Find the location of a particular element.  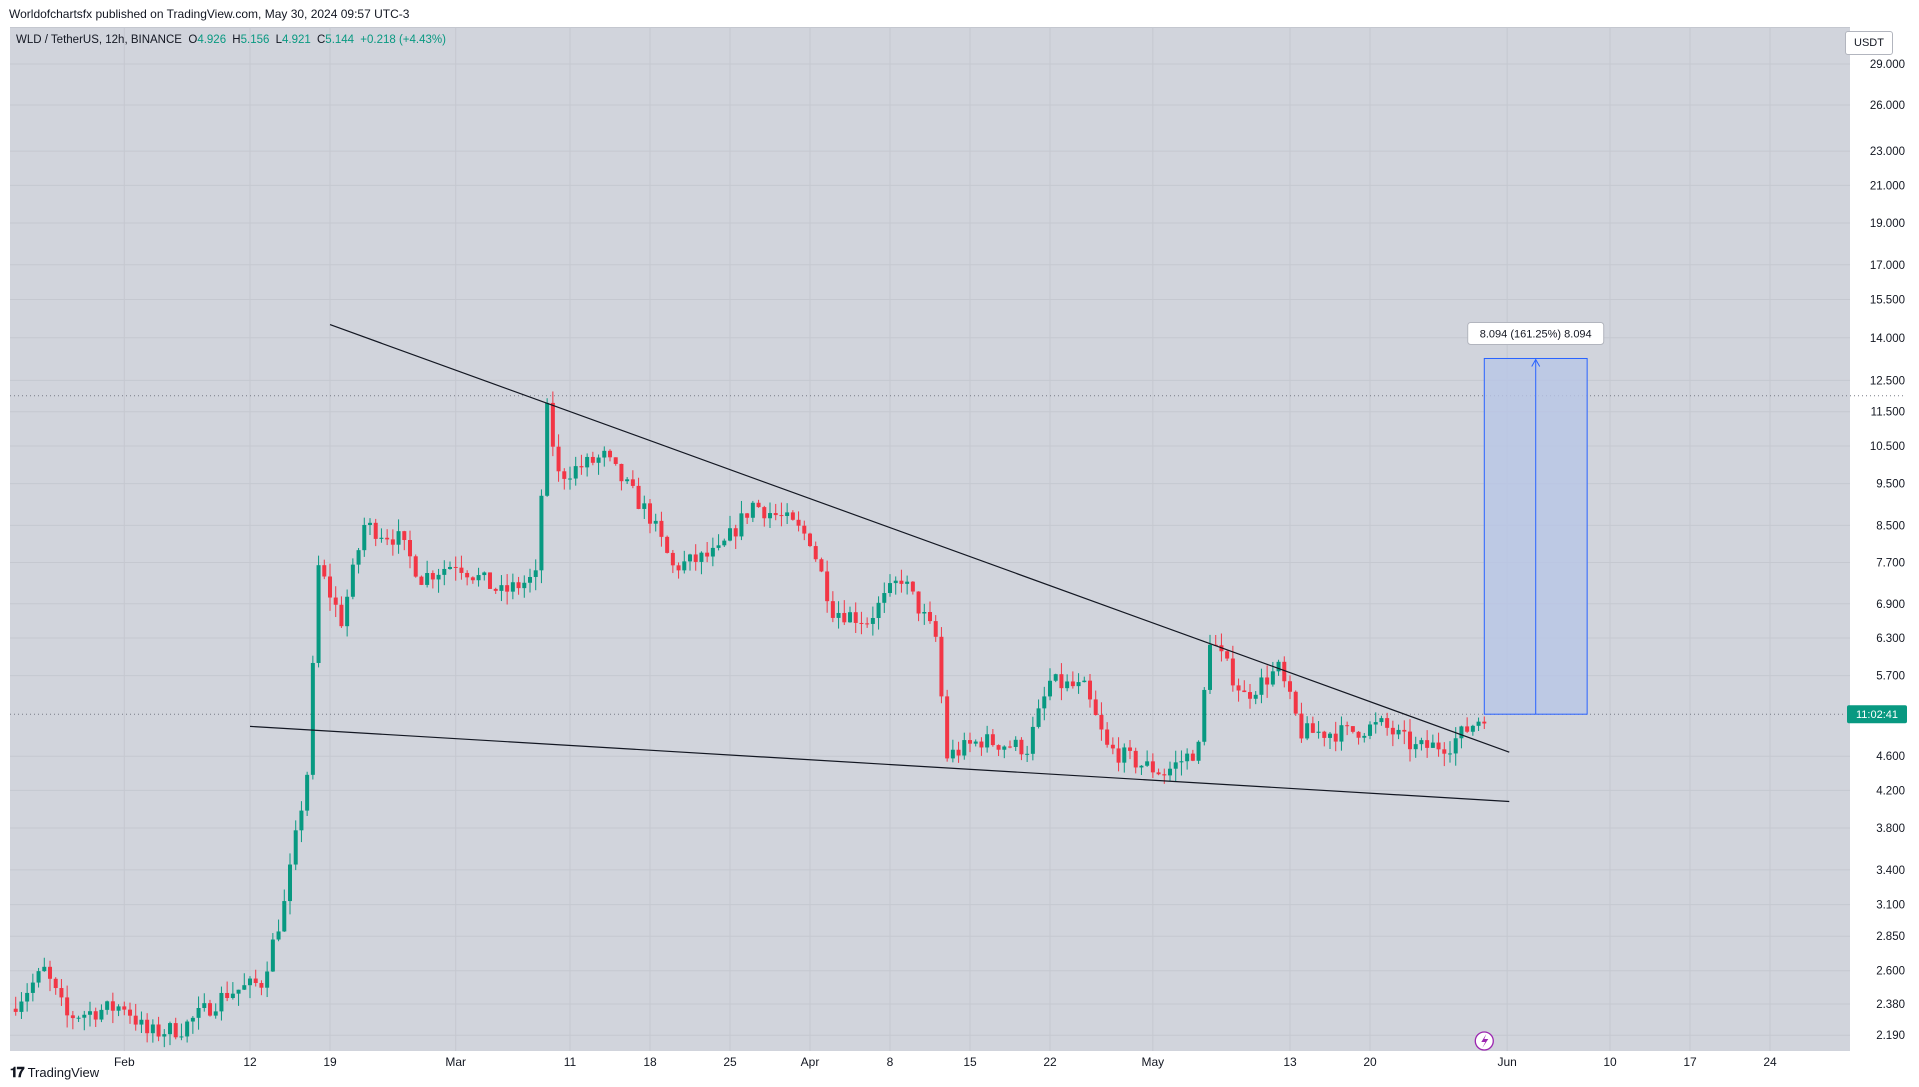

x-tick-label: 25 is located at coordinates (730, 1062).